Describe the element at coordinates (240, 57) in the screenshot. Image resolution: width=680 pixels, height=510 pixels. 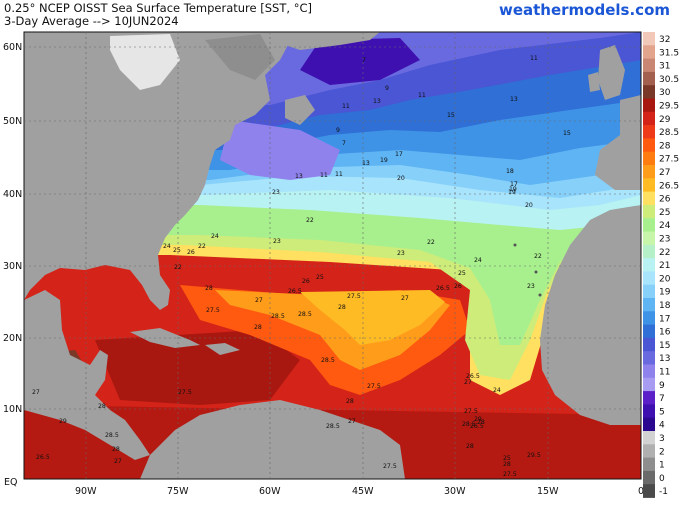
I see `quebec-cold-land` at that location.